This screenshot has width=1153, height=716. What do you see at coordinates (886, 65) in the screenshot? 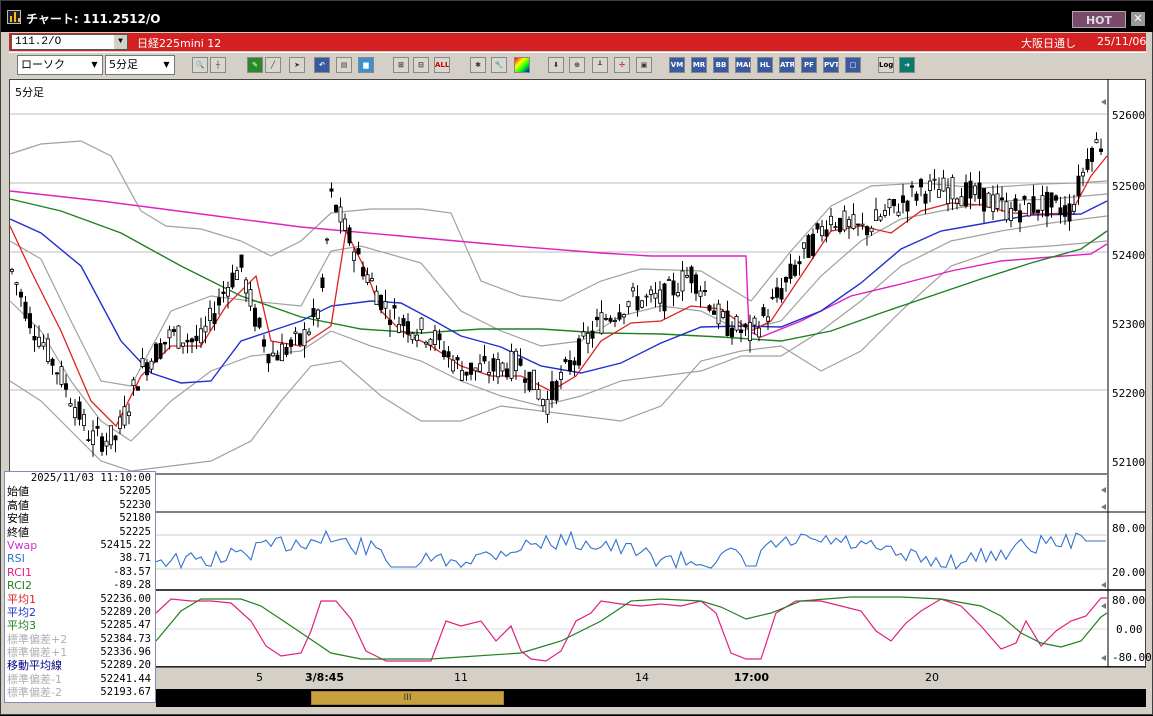
I see `toolbar-button-log: Log` at bounding box center [886, 65].